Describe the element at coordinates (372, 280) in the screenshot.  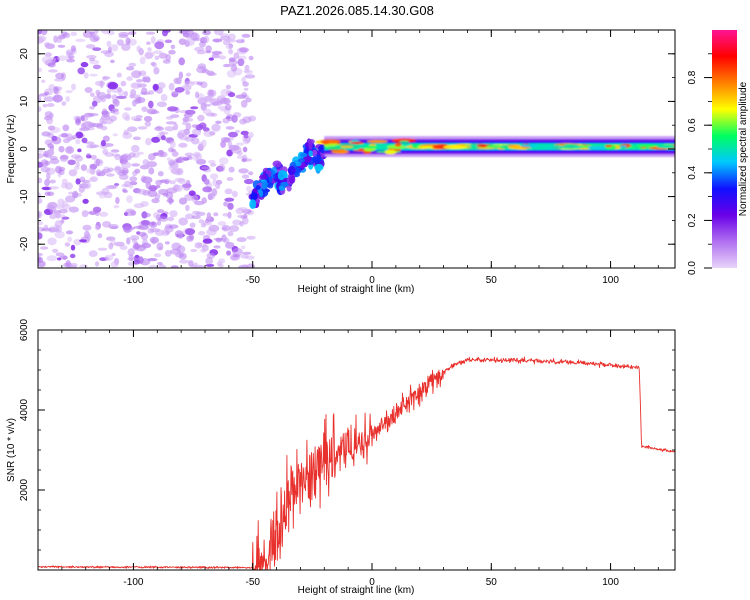
I see `spectrogram-x-tick-label: 0` at that location.